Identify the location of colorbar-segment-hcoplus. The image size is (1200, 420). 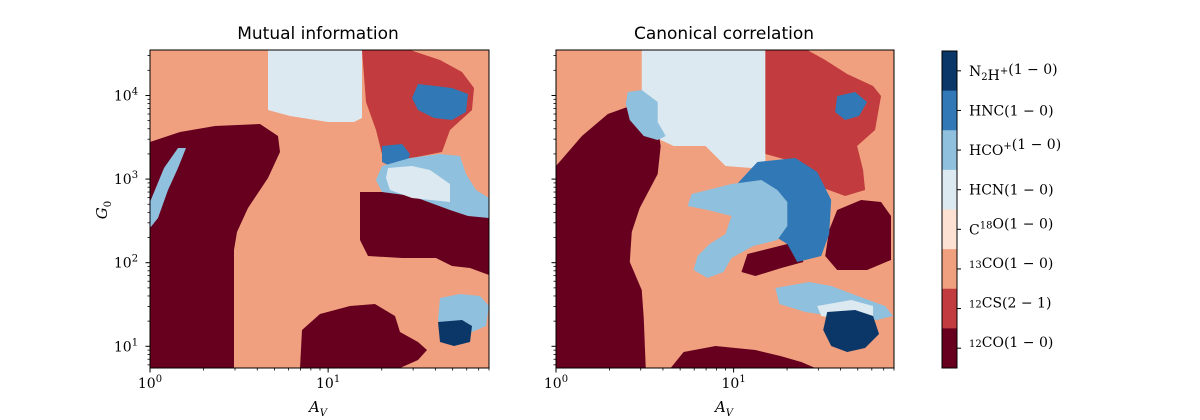
(949, 150).